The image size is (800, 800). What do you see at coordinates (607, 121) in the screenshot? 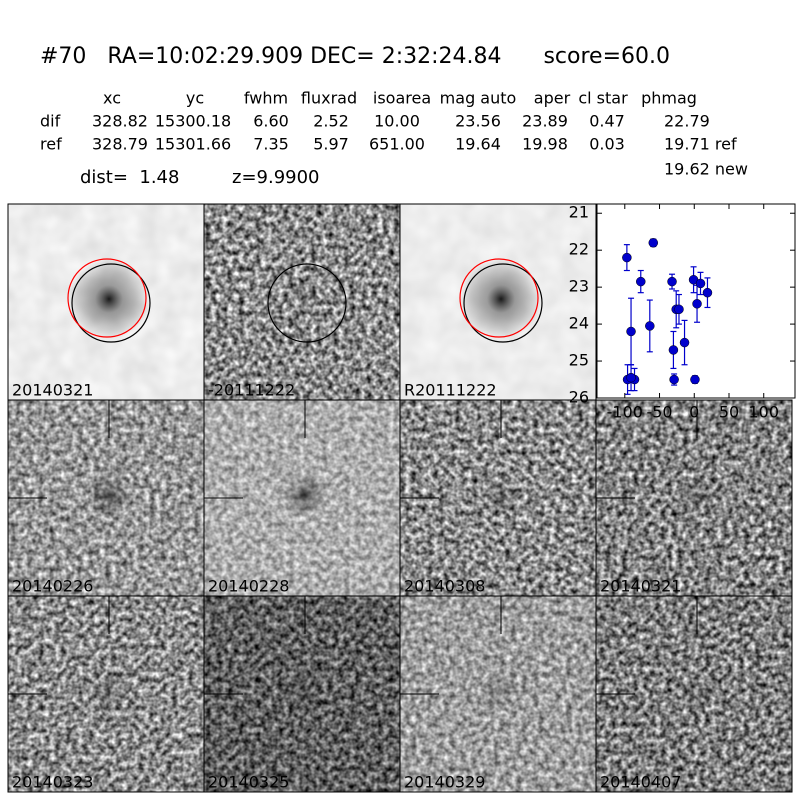
I see `cell: 0.47` at bounding box center [607, 121].